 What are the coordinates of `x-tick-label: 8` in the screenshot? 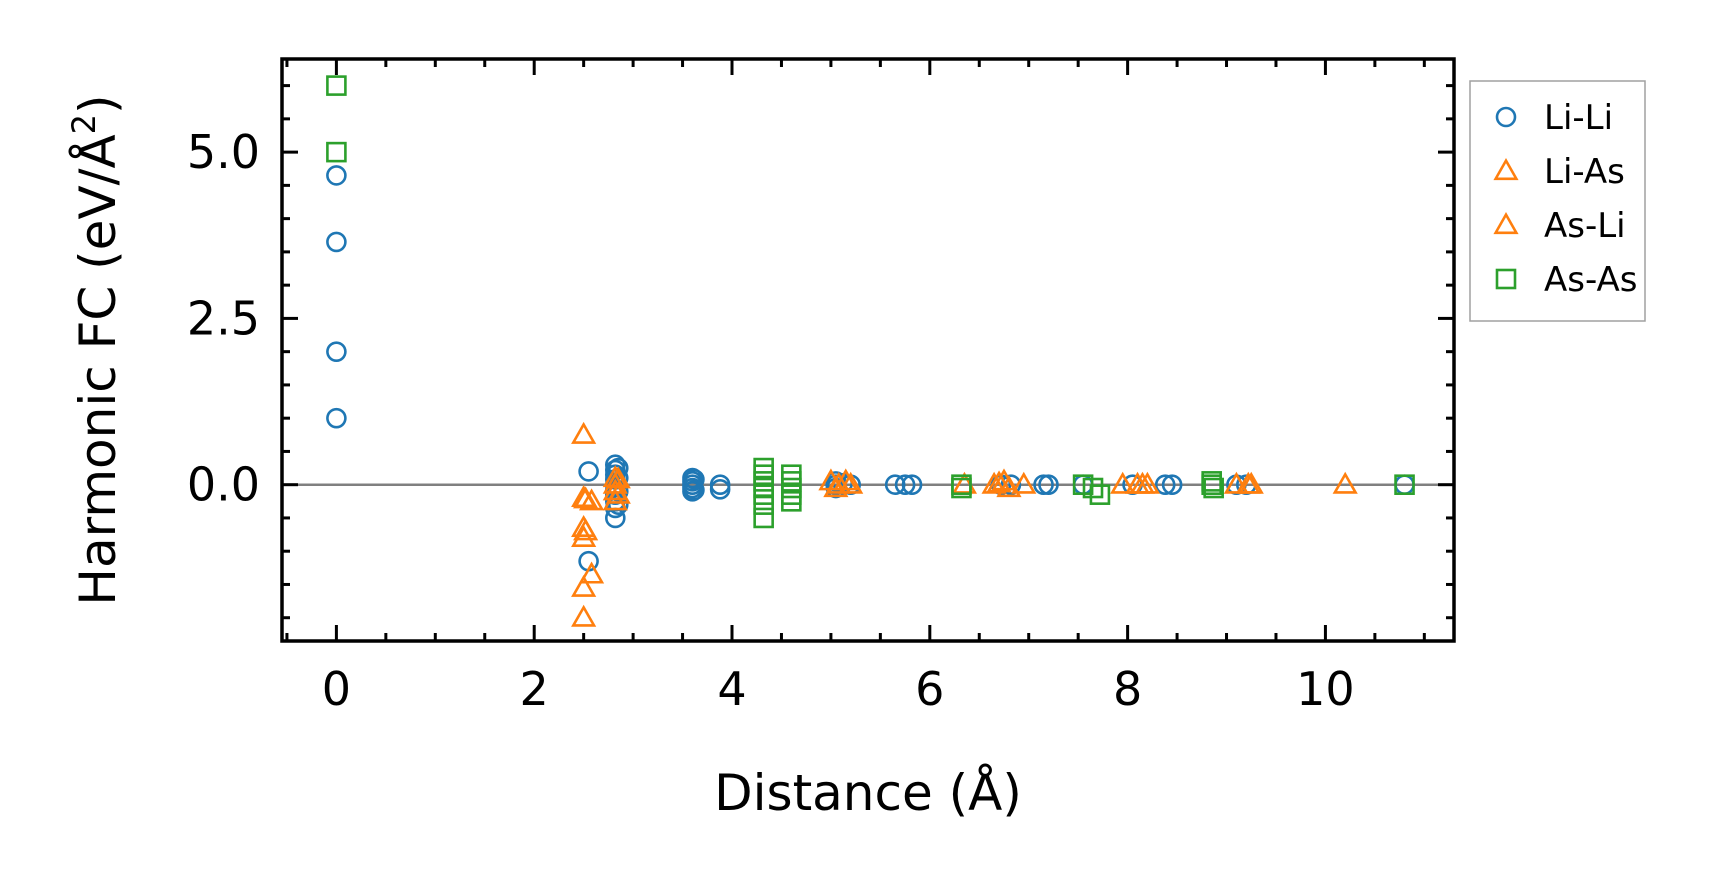 It's located at (1127, 689).